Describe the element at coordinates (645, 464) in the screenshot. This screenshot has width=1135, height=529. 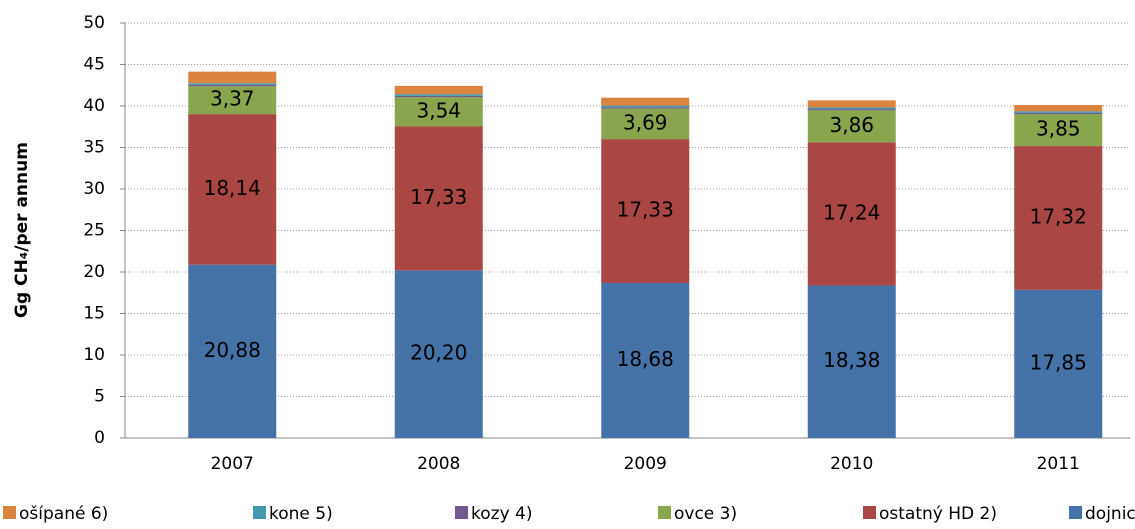
I see `x-tick-label: 2009` at that location.